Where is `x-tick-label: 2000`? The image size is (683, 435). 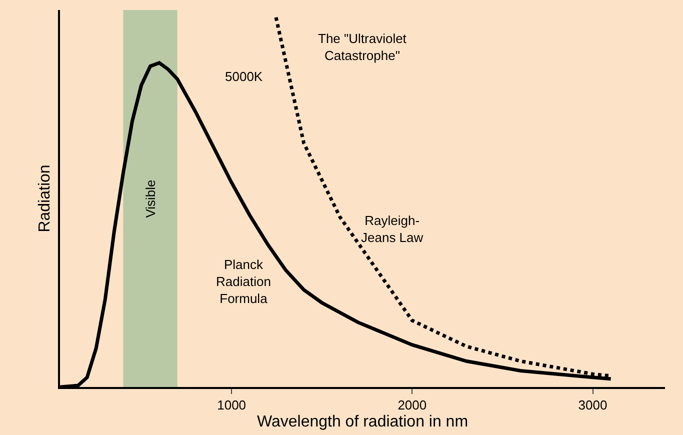 x-tick-label: 2000 is located at coordinates (412, 404).